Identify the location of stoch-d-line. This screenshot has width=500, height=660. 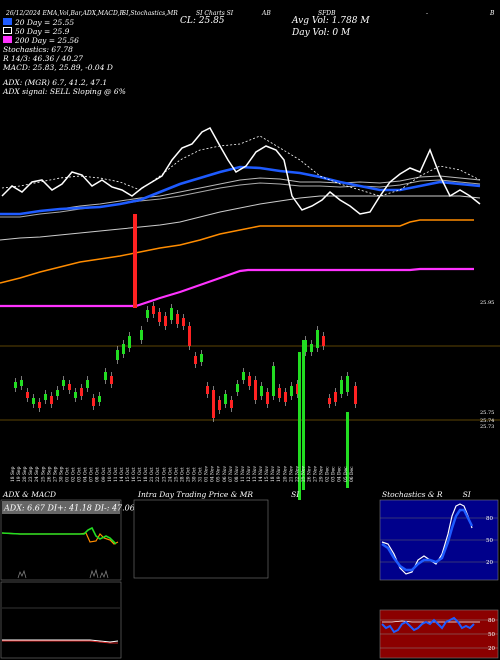
(427, 540).